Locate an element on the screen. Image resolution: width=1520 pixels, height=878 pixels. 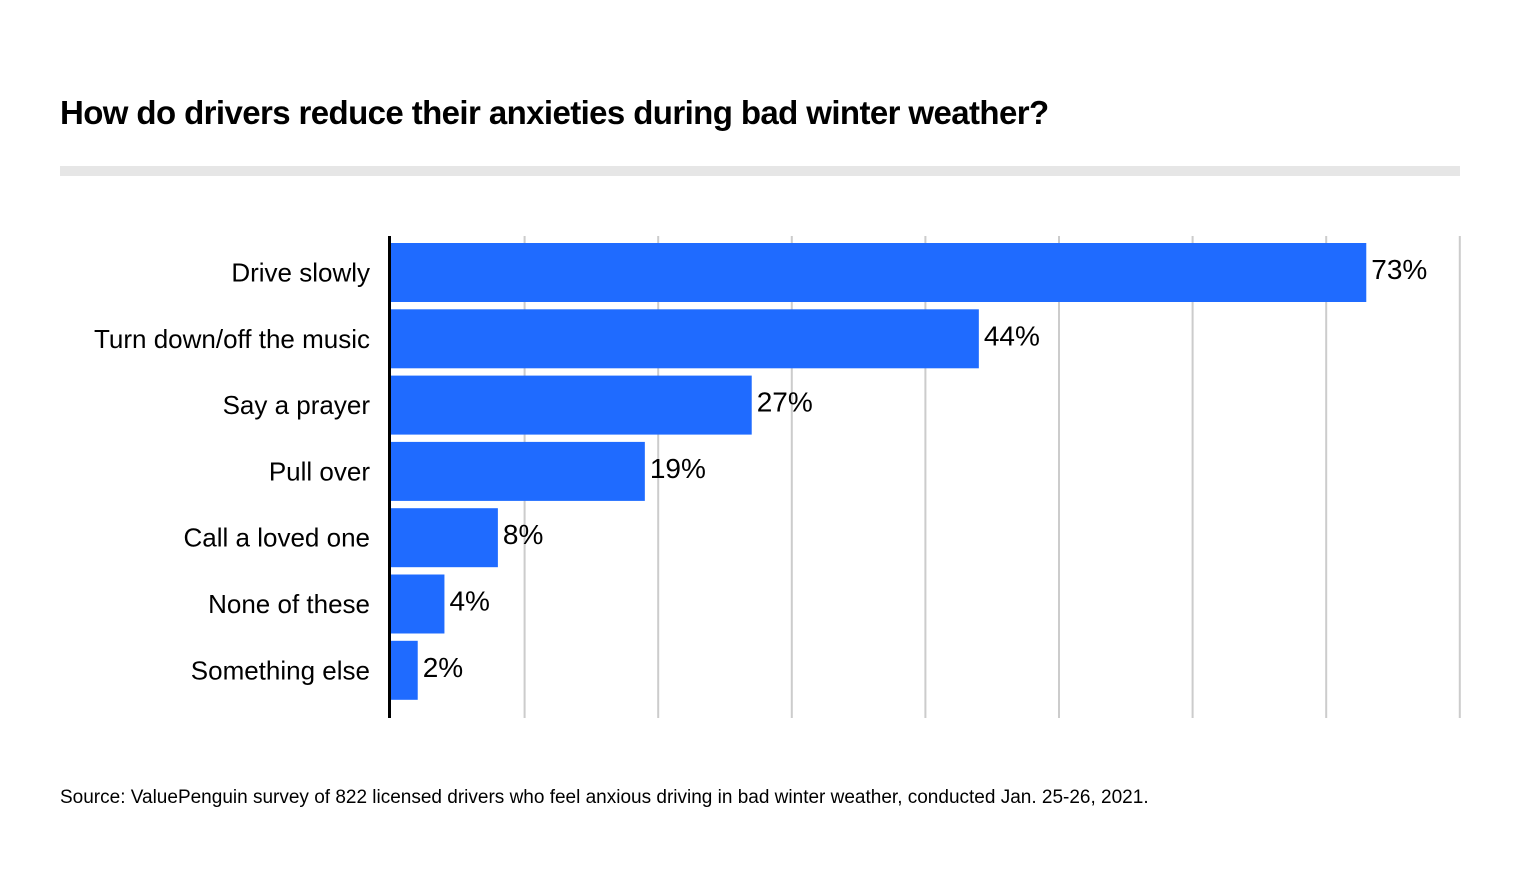
category-label: Drive slowly is located at coordinates (300, 273).